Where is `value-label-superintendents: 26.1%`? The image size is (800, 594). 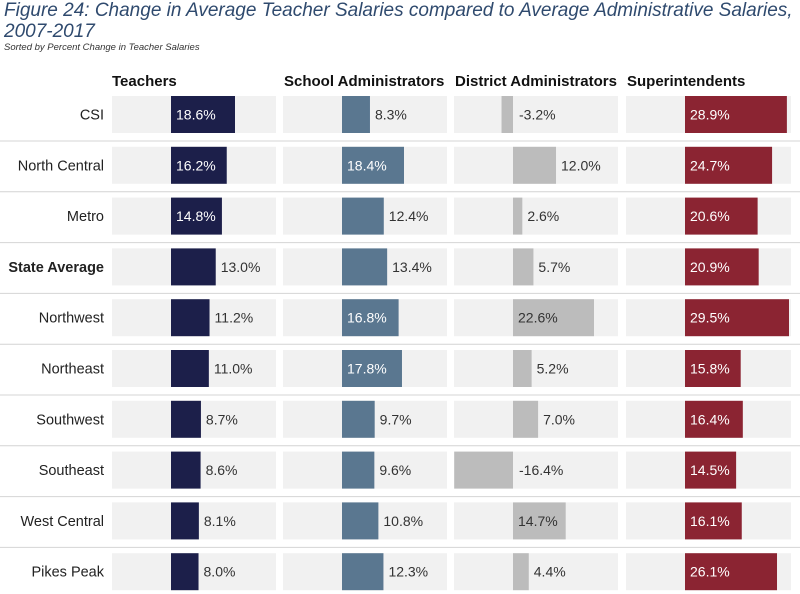
value-label-superintendents: 26.1% is located at coordinates (710, 572).